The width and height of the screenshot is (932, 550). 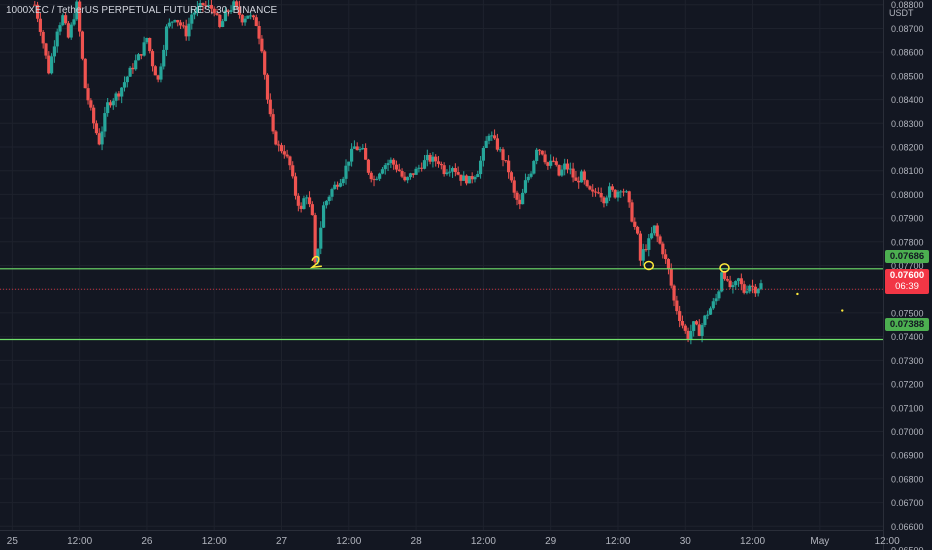 What do you see at coordinates (551, 541) in the screenshot?
I see `time-tick-label: 29` at bounding box center [551, 541].